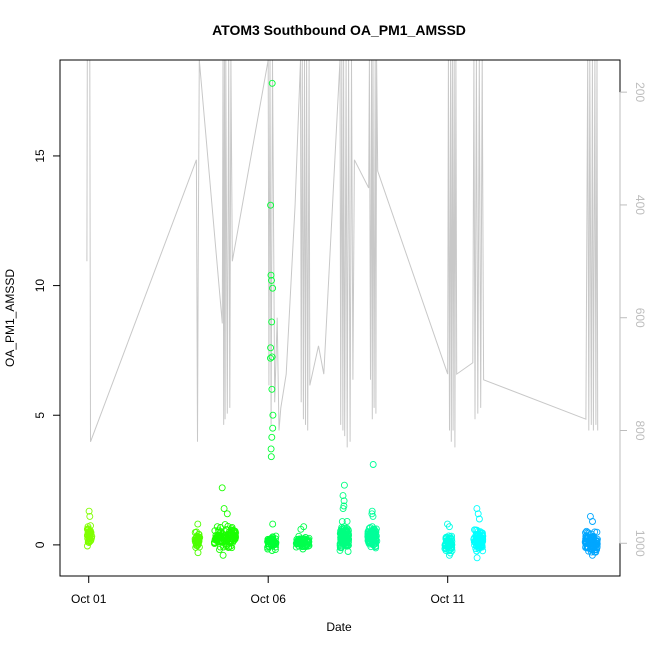 The width and height of the screenshot is (650, 650). What do you see at coordinates (40, 156) in the screenshot?
I see `y-tick-label: 15` at bounding box center [40, 156].